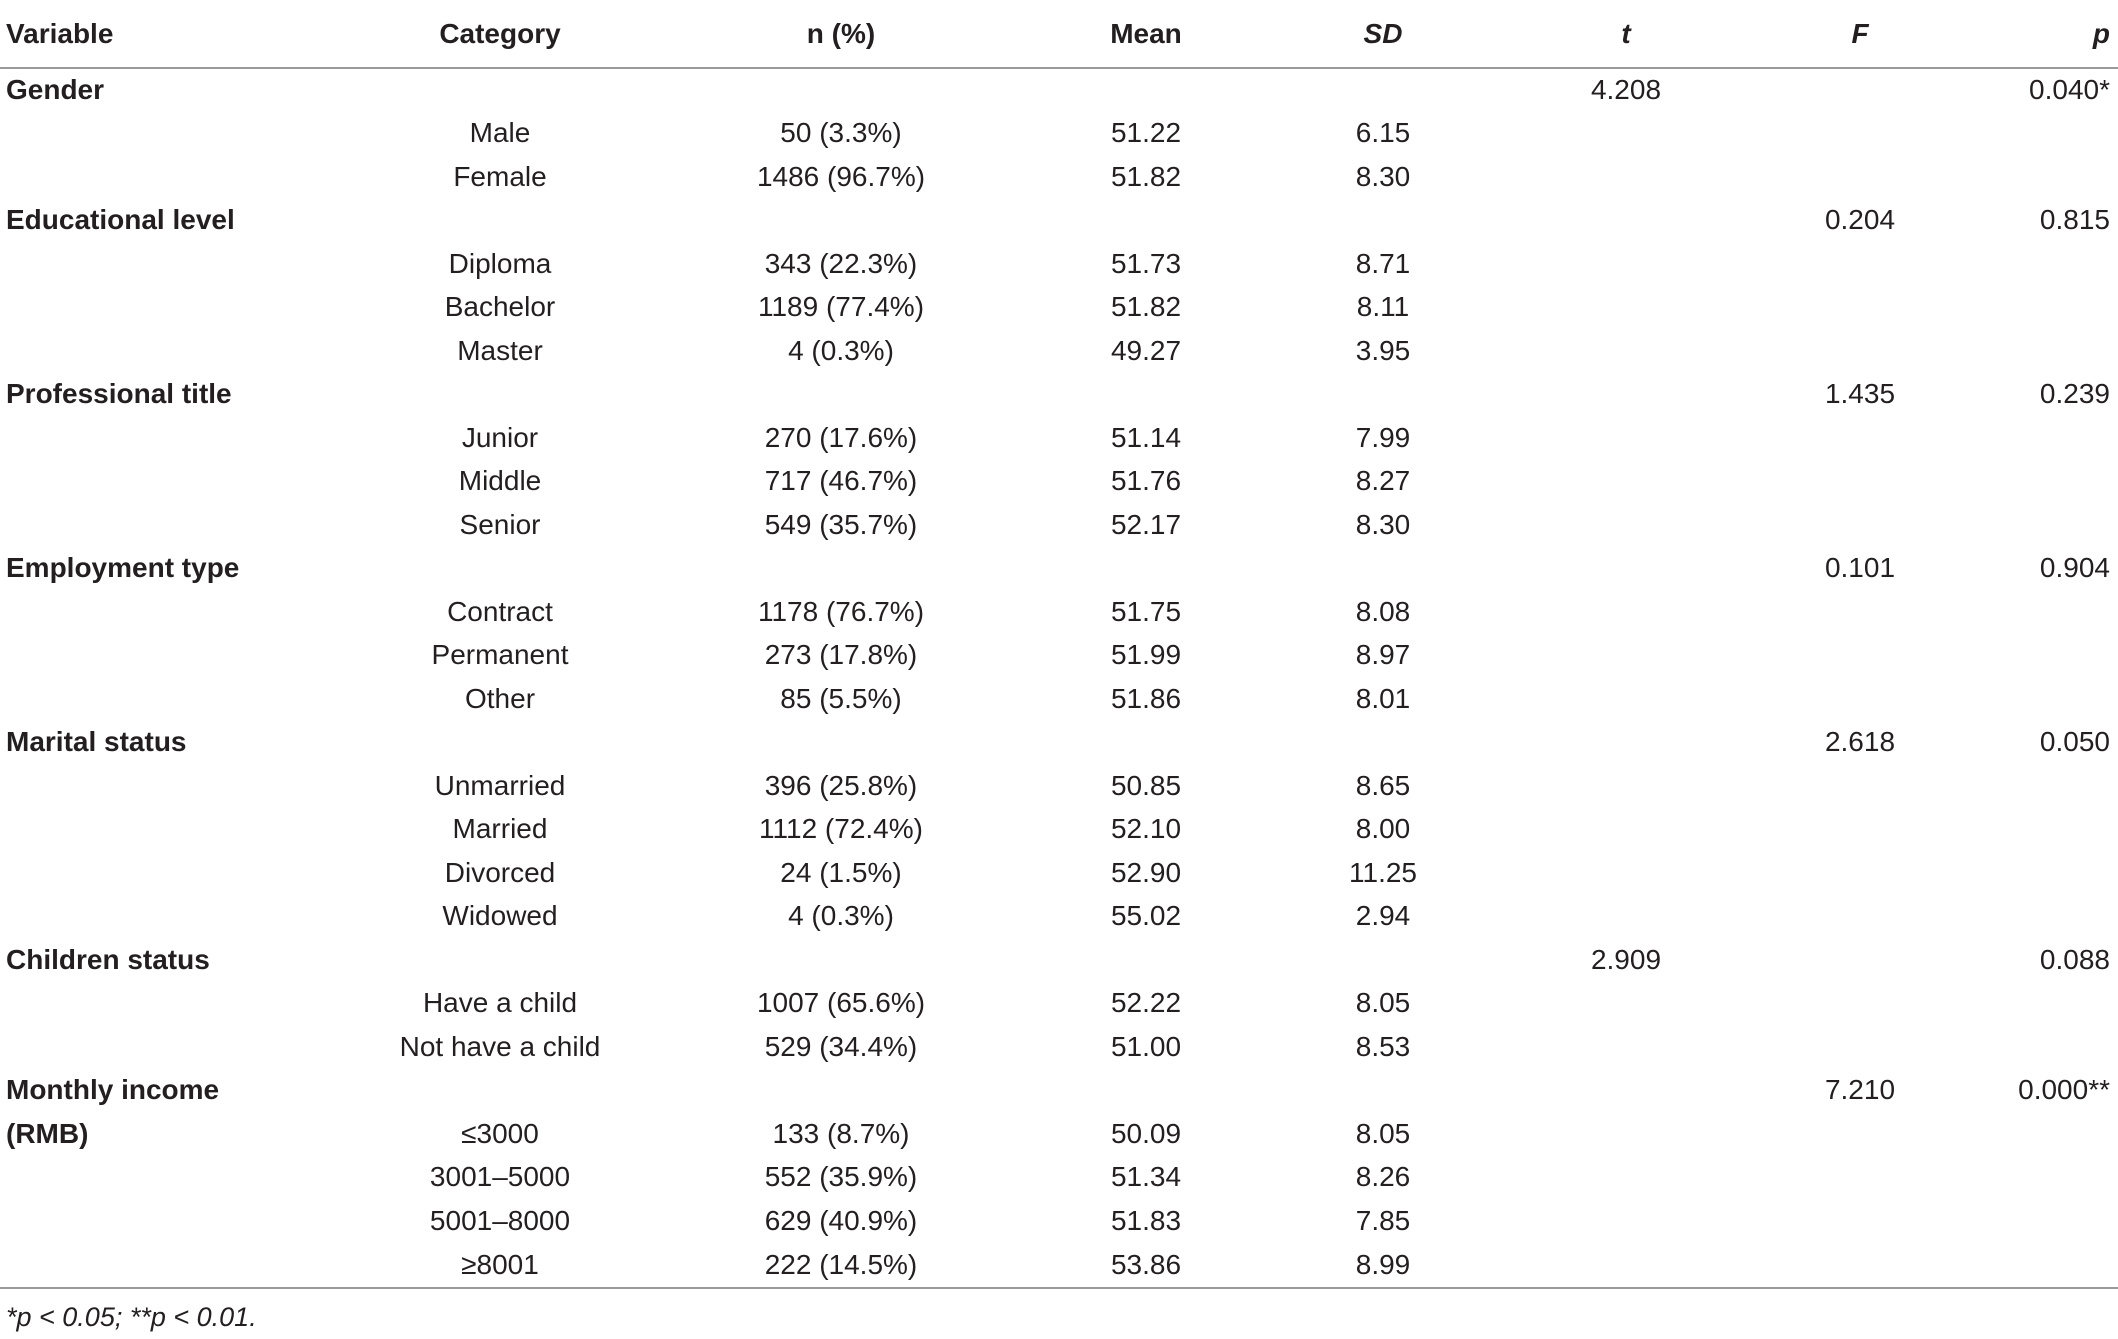  Describe the element at coordinates (1059, 743) in the screenshot. I see `table-row: Marital status 2.618 0.050` at that location.